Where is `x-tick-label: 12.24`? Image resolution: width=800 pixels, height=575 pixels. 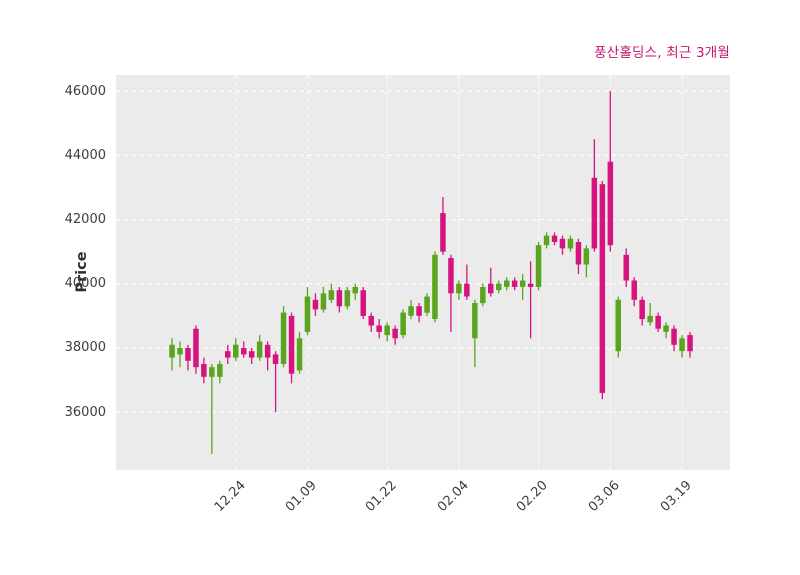
x-tick-label: 12.24 is located at coordinates (230, 496).